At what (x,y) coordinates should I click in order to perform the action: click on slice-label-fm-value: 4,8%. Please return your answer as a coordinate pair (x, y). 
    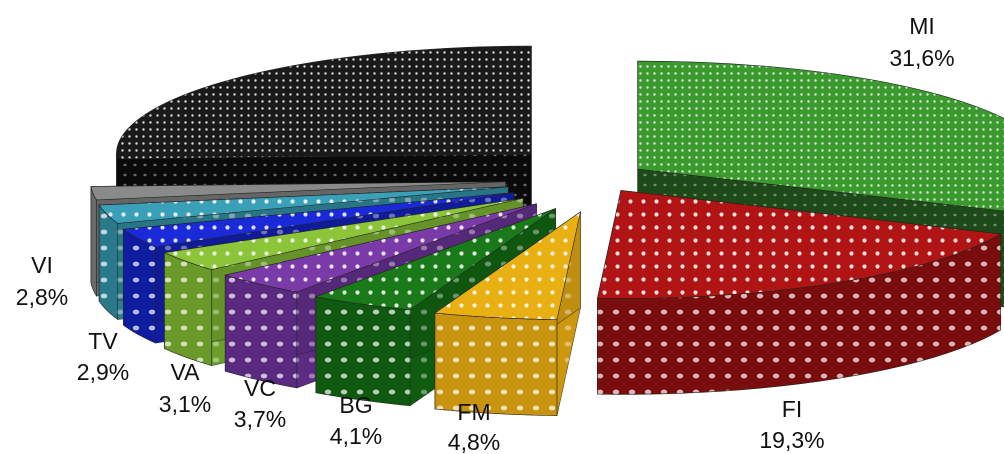
    Looking at the image, I should click on (474, 441).